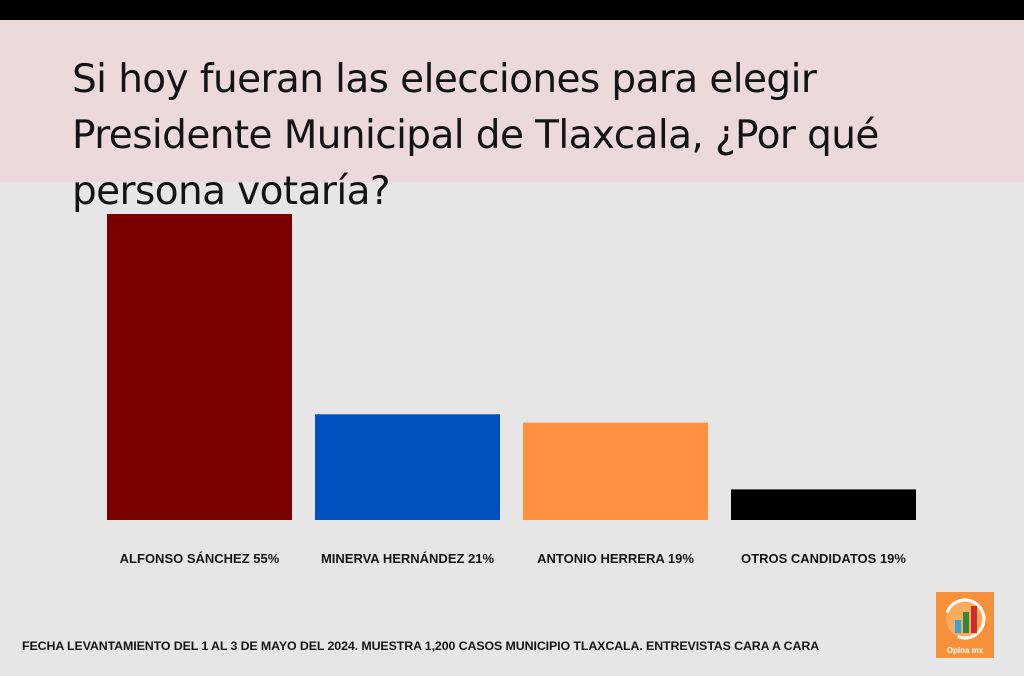 Image resolution: width=1024 pixels, height=676 pixels. I want to click on category-label-4: OTROS CANDIDATOS 19%, so click(823, 558).